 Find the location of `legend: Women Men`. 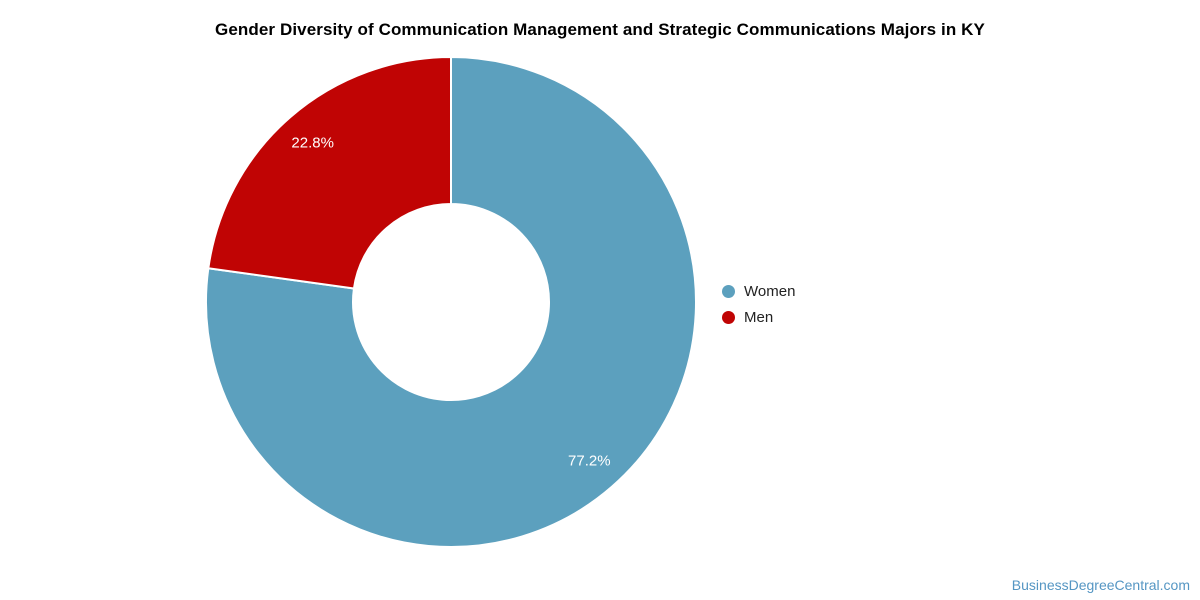

legend: Women Men is located at coordinates (758, 304).